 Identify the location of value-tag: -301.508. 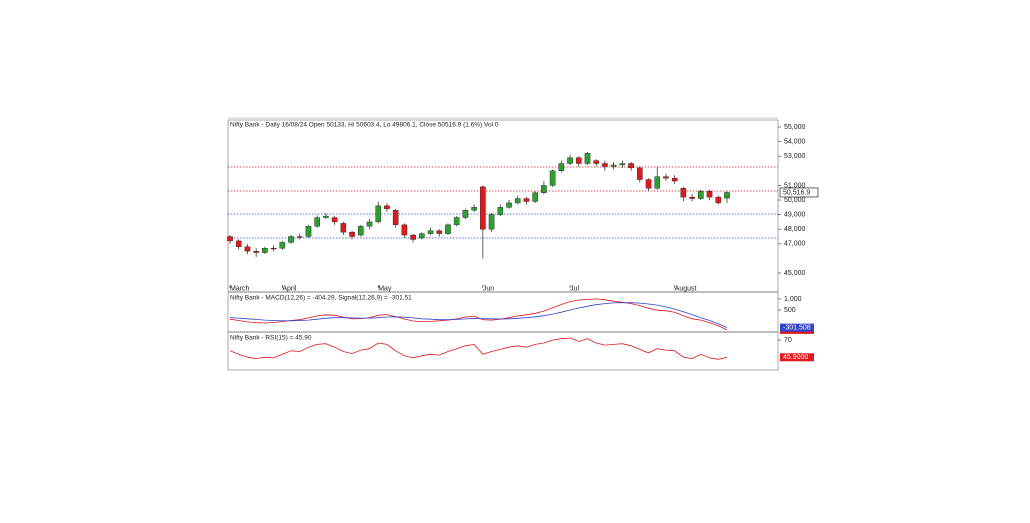
(797, 327).